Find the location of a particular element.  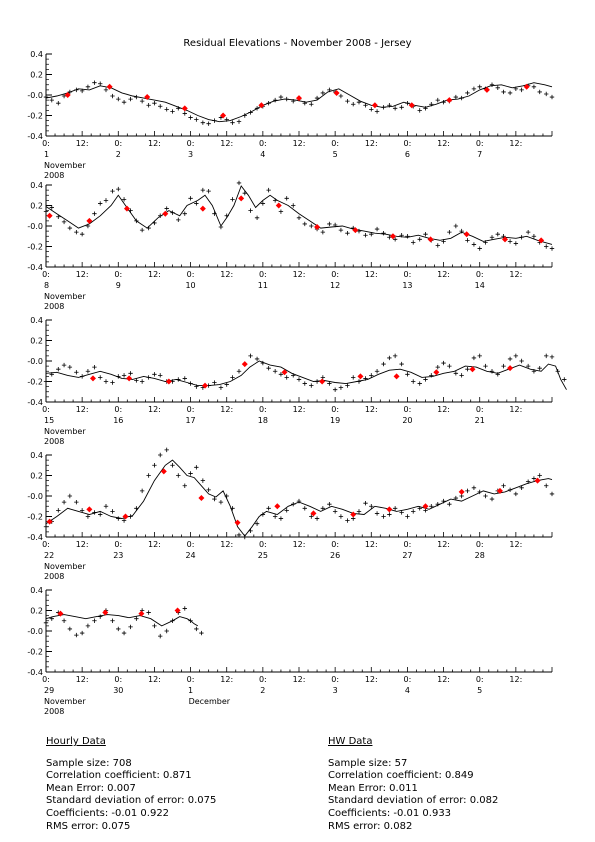

x-day-label: 15 is located at coordinates (49, 420).